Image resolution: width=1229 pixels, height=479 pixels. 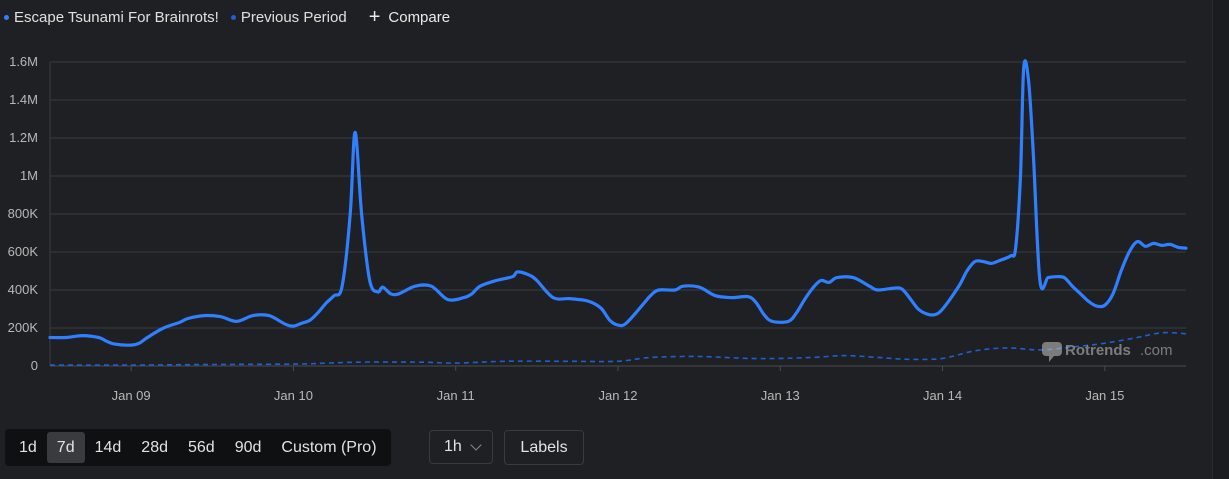 What do you see at coordinates (154, 447) in the screenshot?
I see `range-button-28d: 28d` at bounding box center [154, 447].